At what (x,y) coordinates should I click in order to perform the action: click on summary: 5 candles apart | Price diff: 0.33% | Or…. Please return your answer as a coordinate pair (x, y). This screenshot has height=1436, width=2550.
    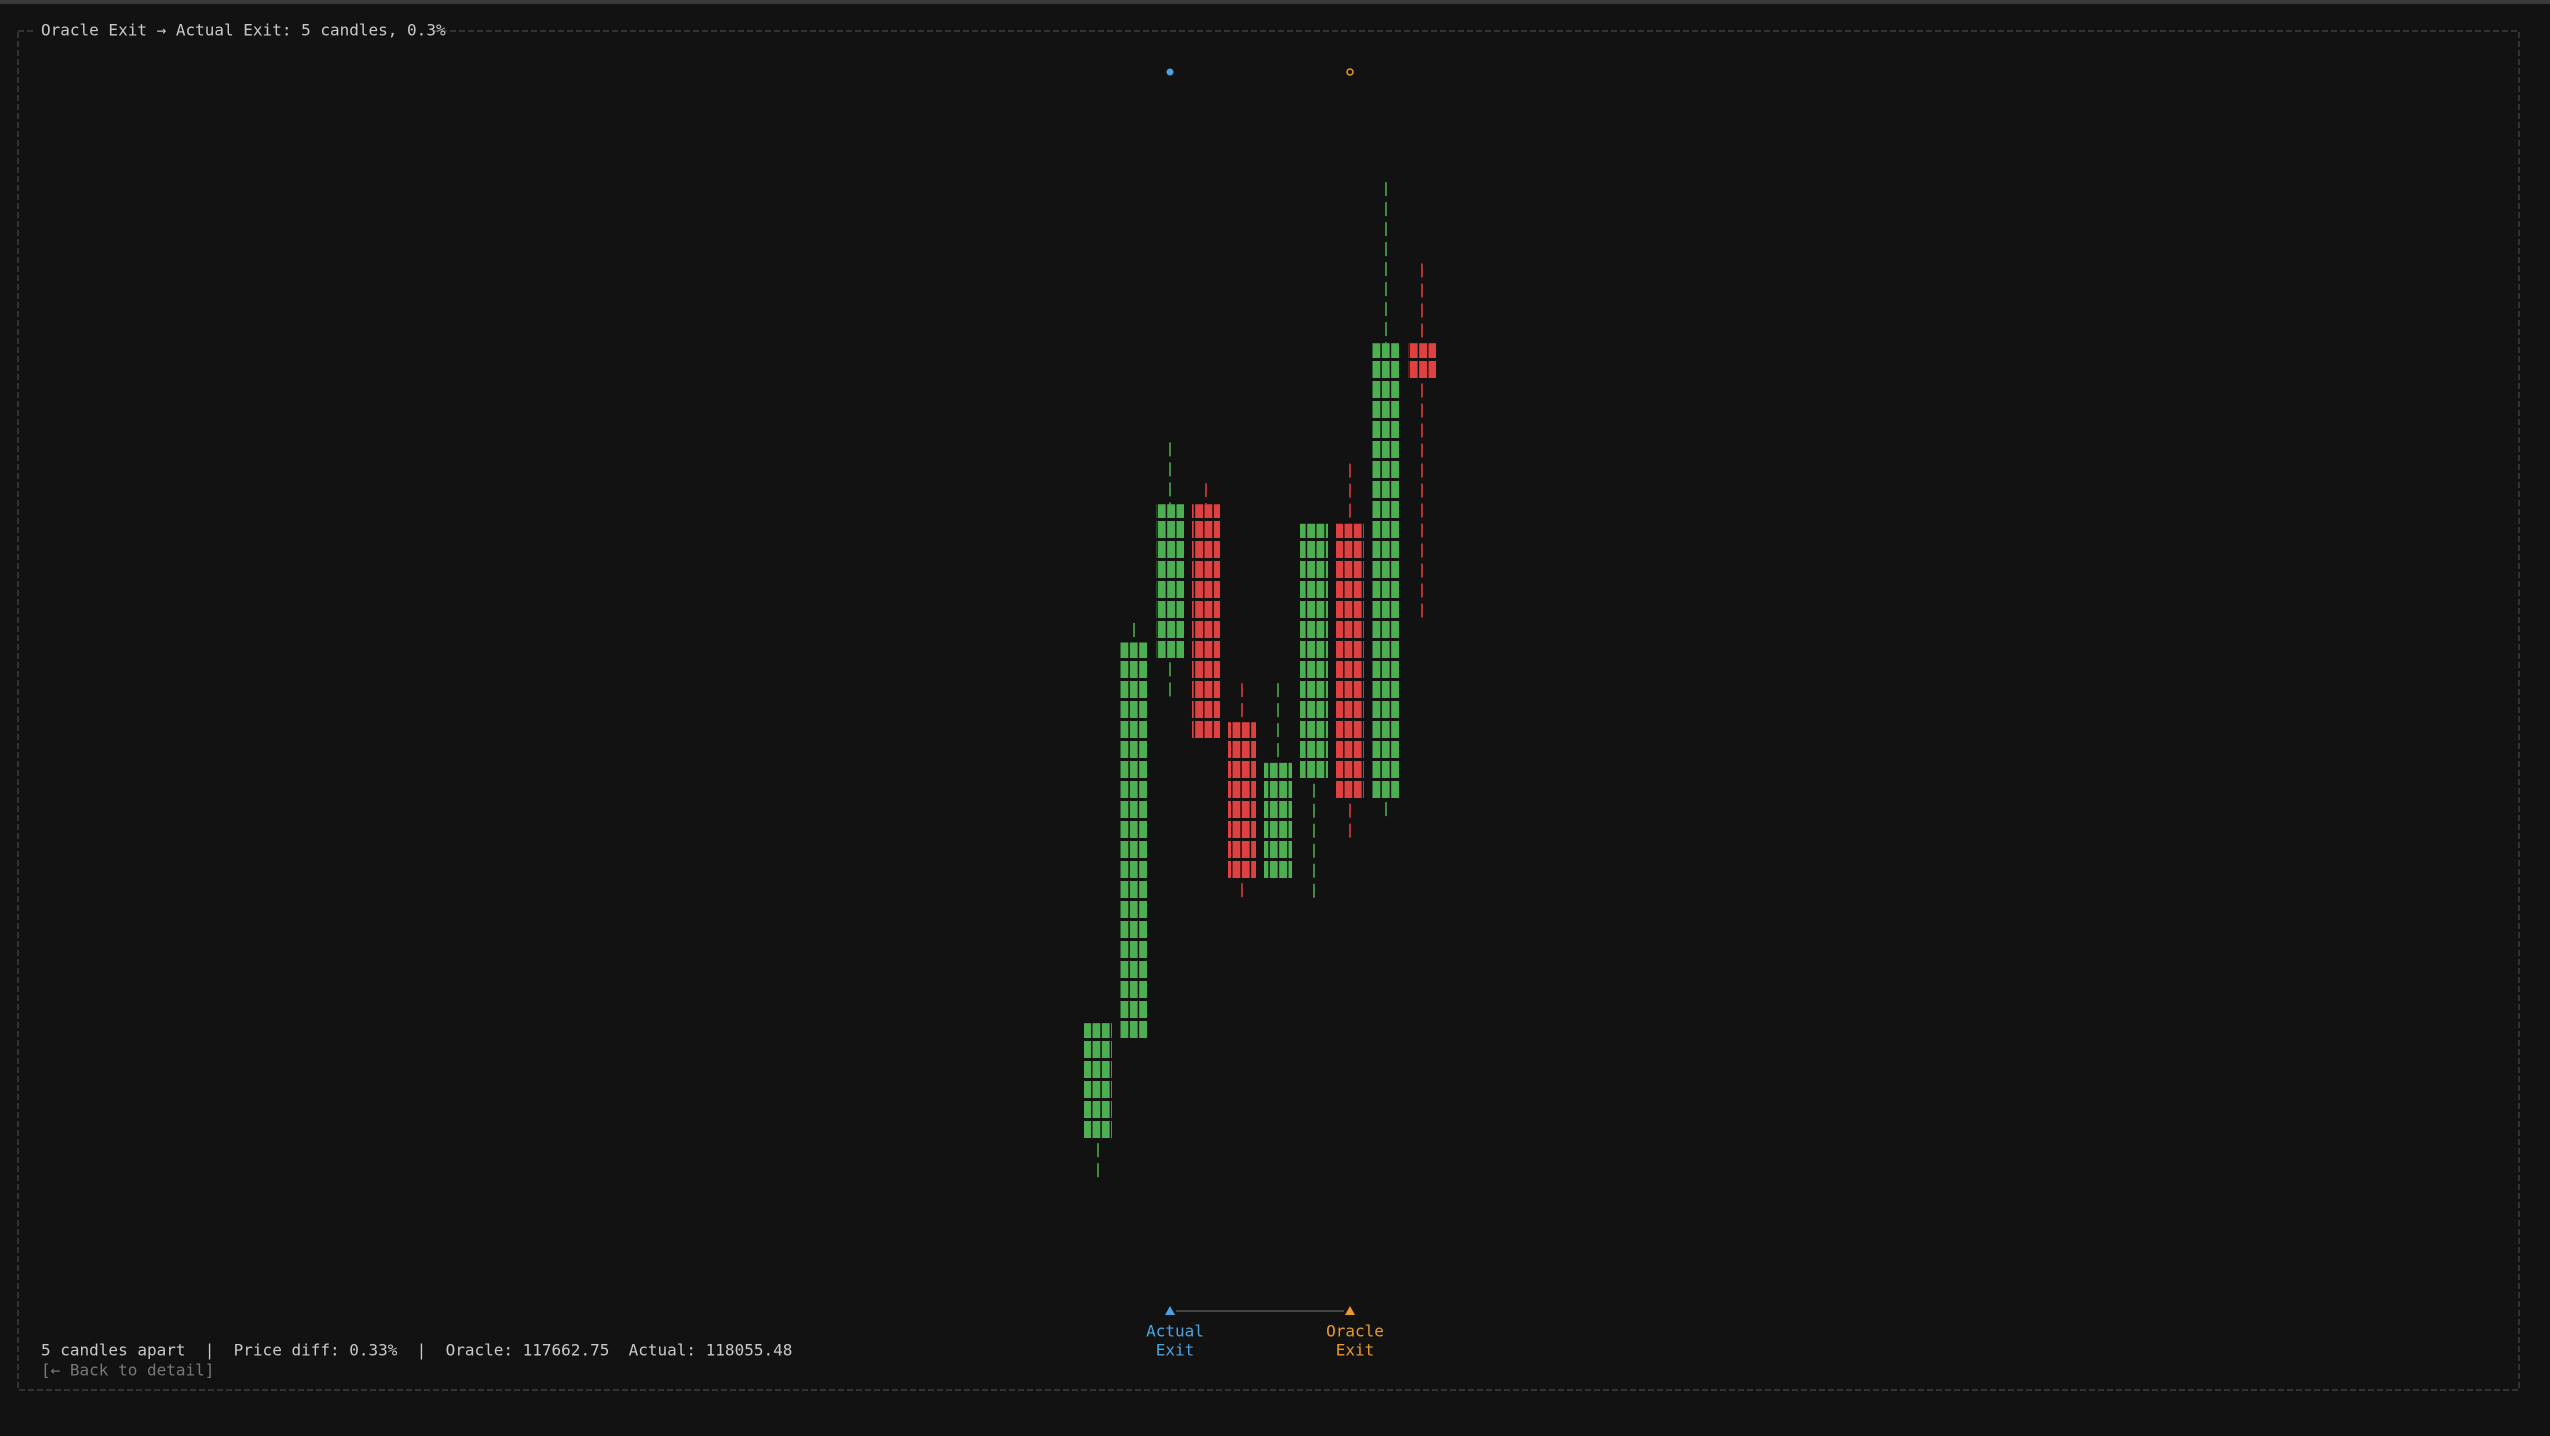
    Looking at the image, I should click on (416, 1350).